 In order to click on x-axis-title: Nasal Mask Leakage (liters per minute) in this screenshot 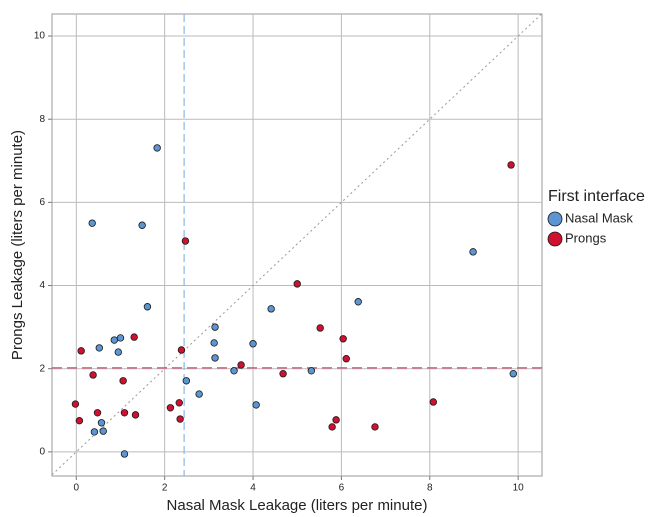, I will do `click(297, 505)`.